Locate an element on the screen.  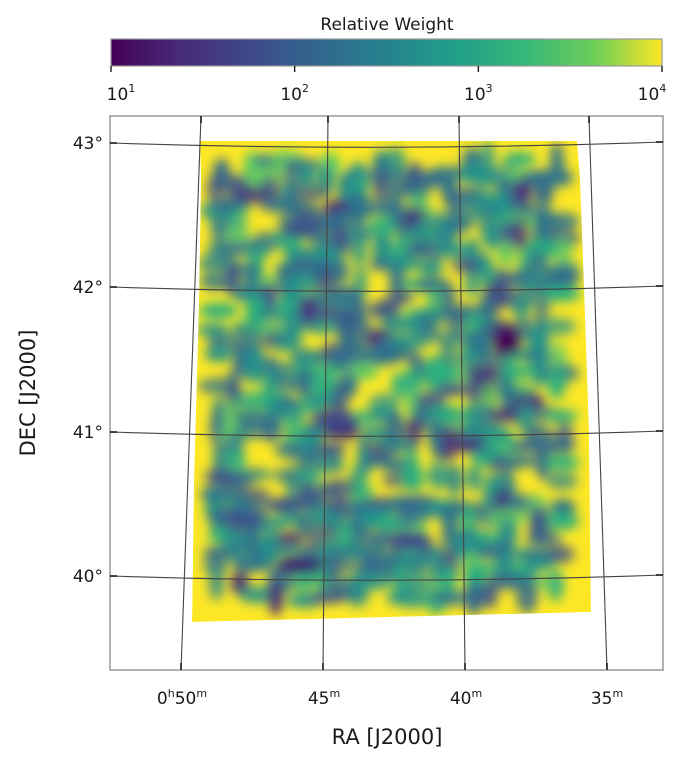
y-tick-label-40: 40° is located at coordinates (88, 577).